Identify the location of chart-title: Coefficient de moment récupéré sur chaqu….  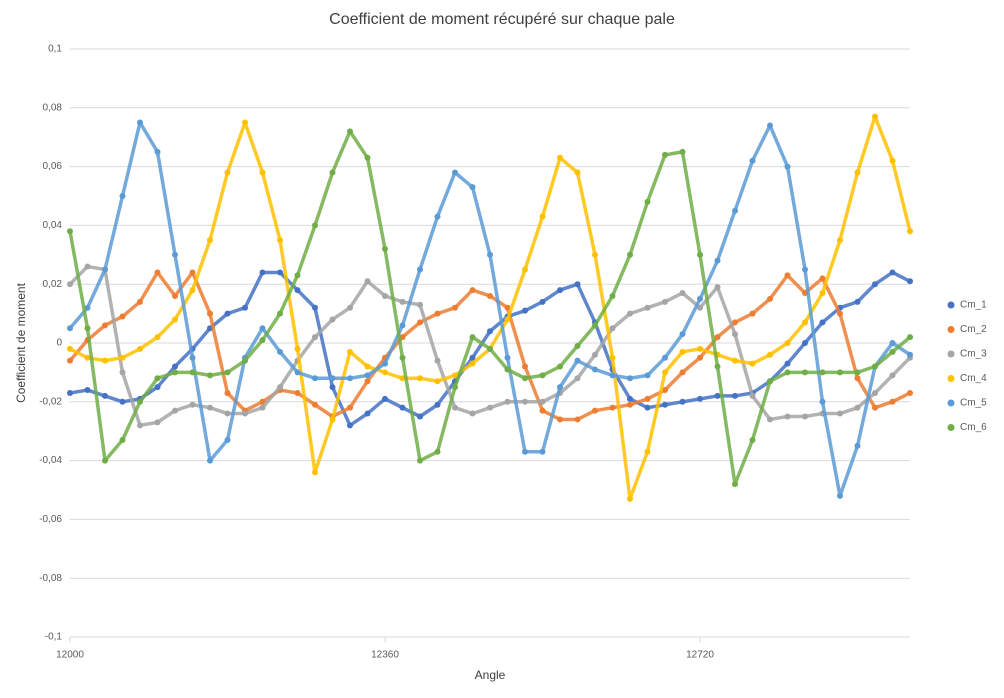
(502, 19).